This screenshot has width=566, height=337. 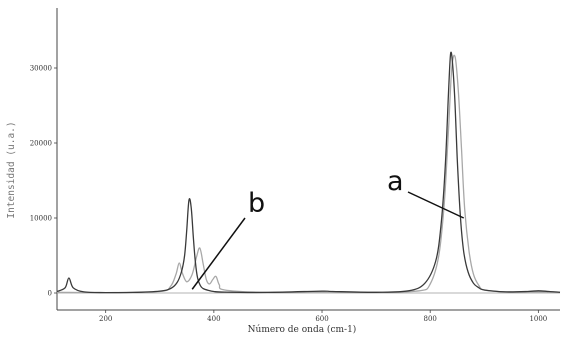 What do you see at coordinates (41, 219) in the screenshot?
I see `y-tick-label: 10000` at bounding box center [41, 219].